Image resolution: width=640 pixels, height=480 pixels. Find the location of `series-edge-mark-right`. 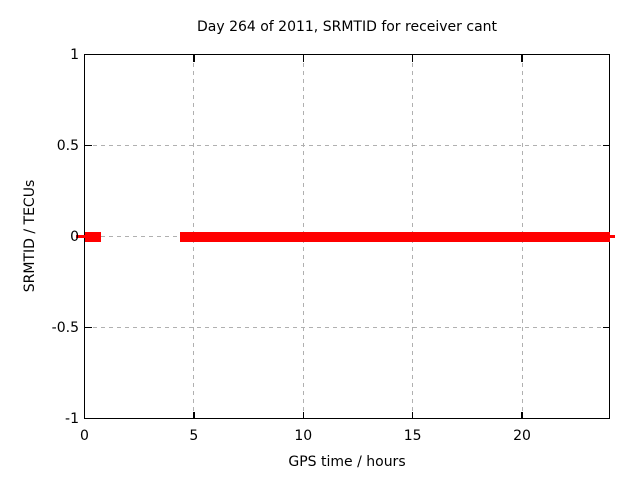

series-edge-mark-right is located at coordinates (612, 236).